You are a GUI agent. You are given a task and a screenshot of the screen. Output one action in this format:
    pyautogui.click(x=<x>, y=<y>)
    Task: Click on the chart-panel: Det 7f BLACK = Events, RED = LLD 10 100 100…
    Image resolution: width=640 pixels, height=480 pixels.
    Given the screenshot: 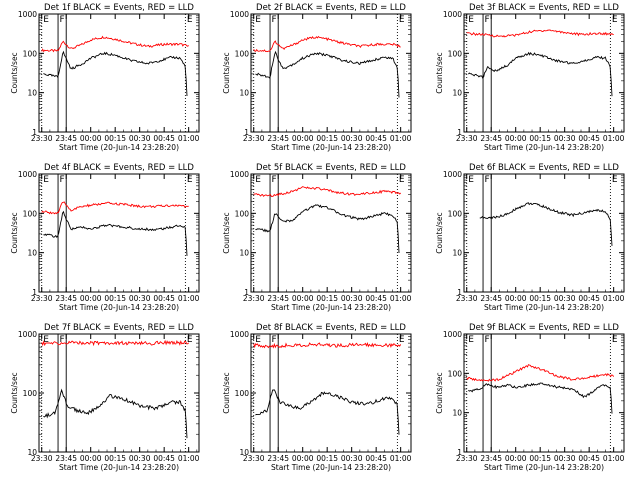 What is the action you would take?
    pyautogui.click(x=105, y=397)
    